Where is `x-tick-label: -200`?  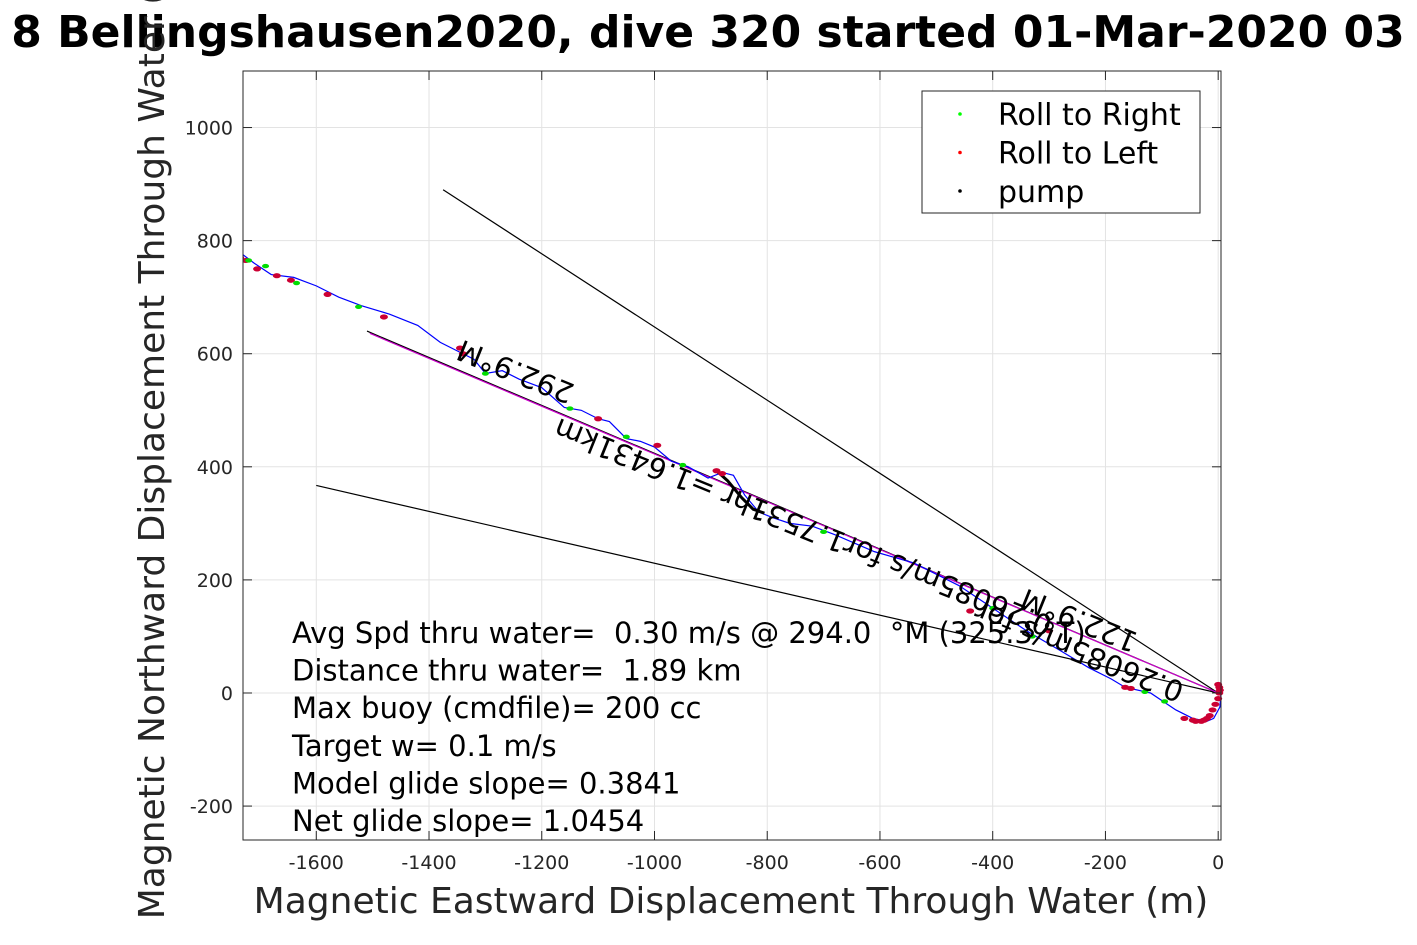 x-tick-label: -200 is located at coordinates (1105, 863).